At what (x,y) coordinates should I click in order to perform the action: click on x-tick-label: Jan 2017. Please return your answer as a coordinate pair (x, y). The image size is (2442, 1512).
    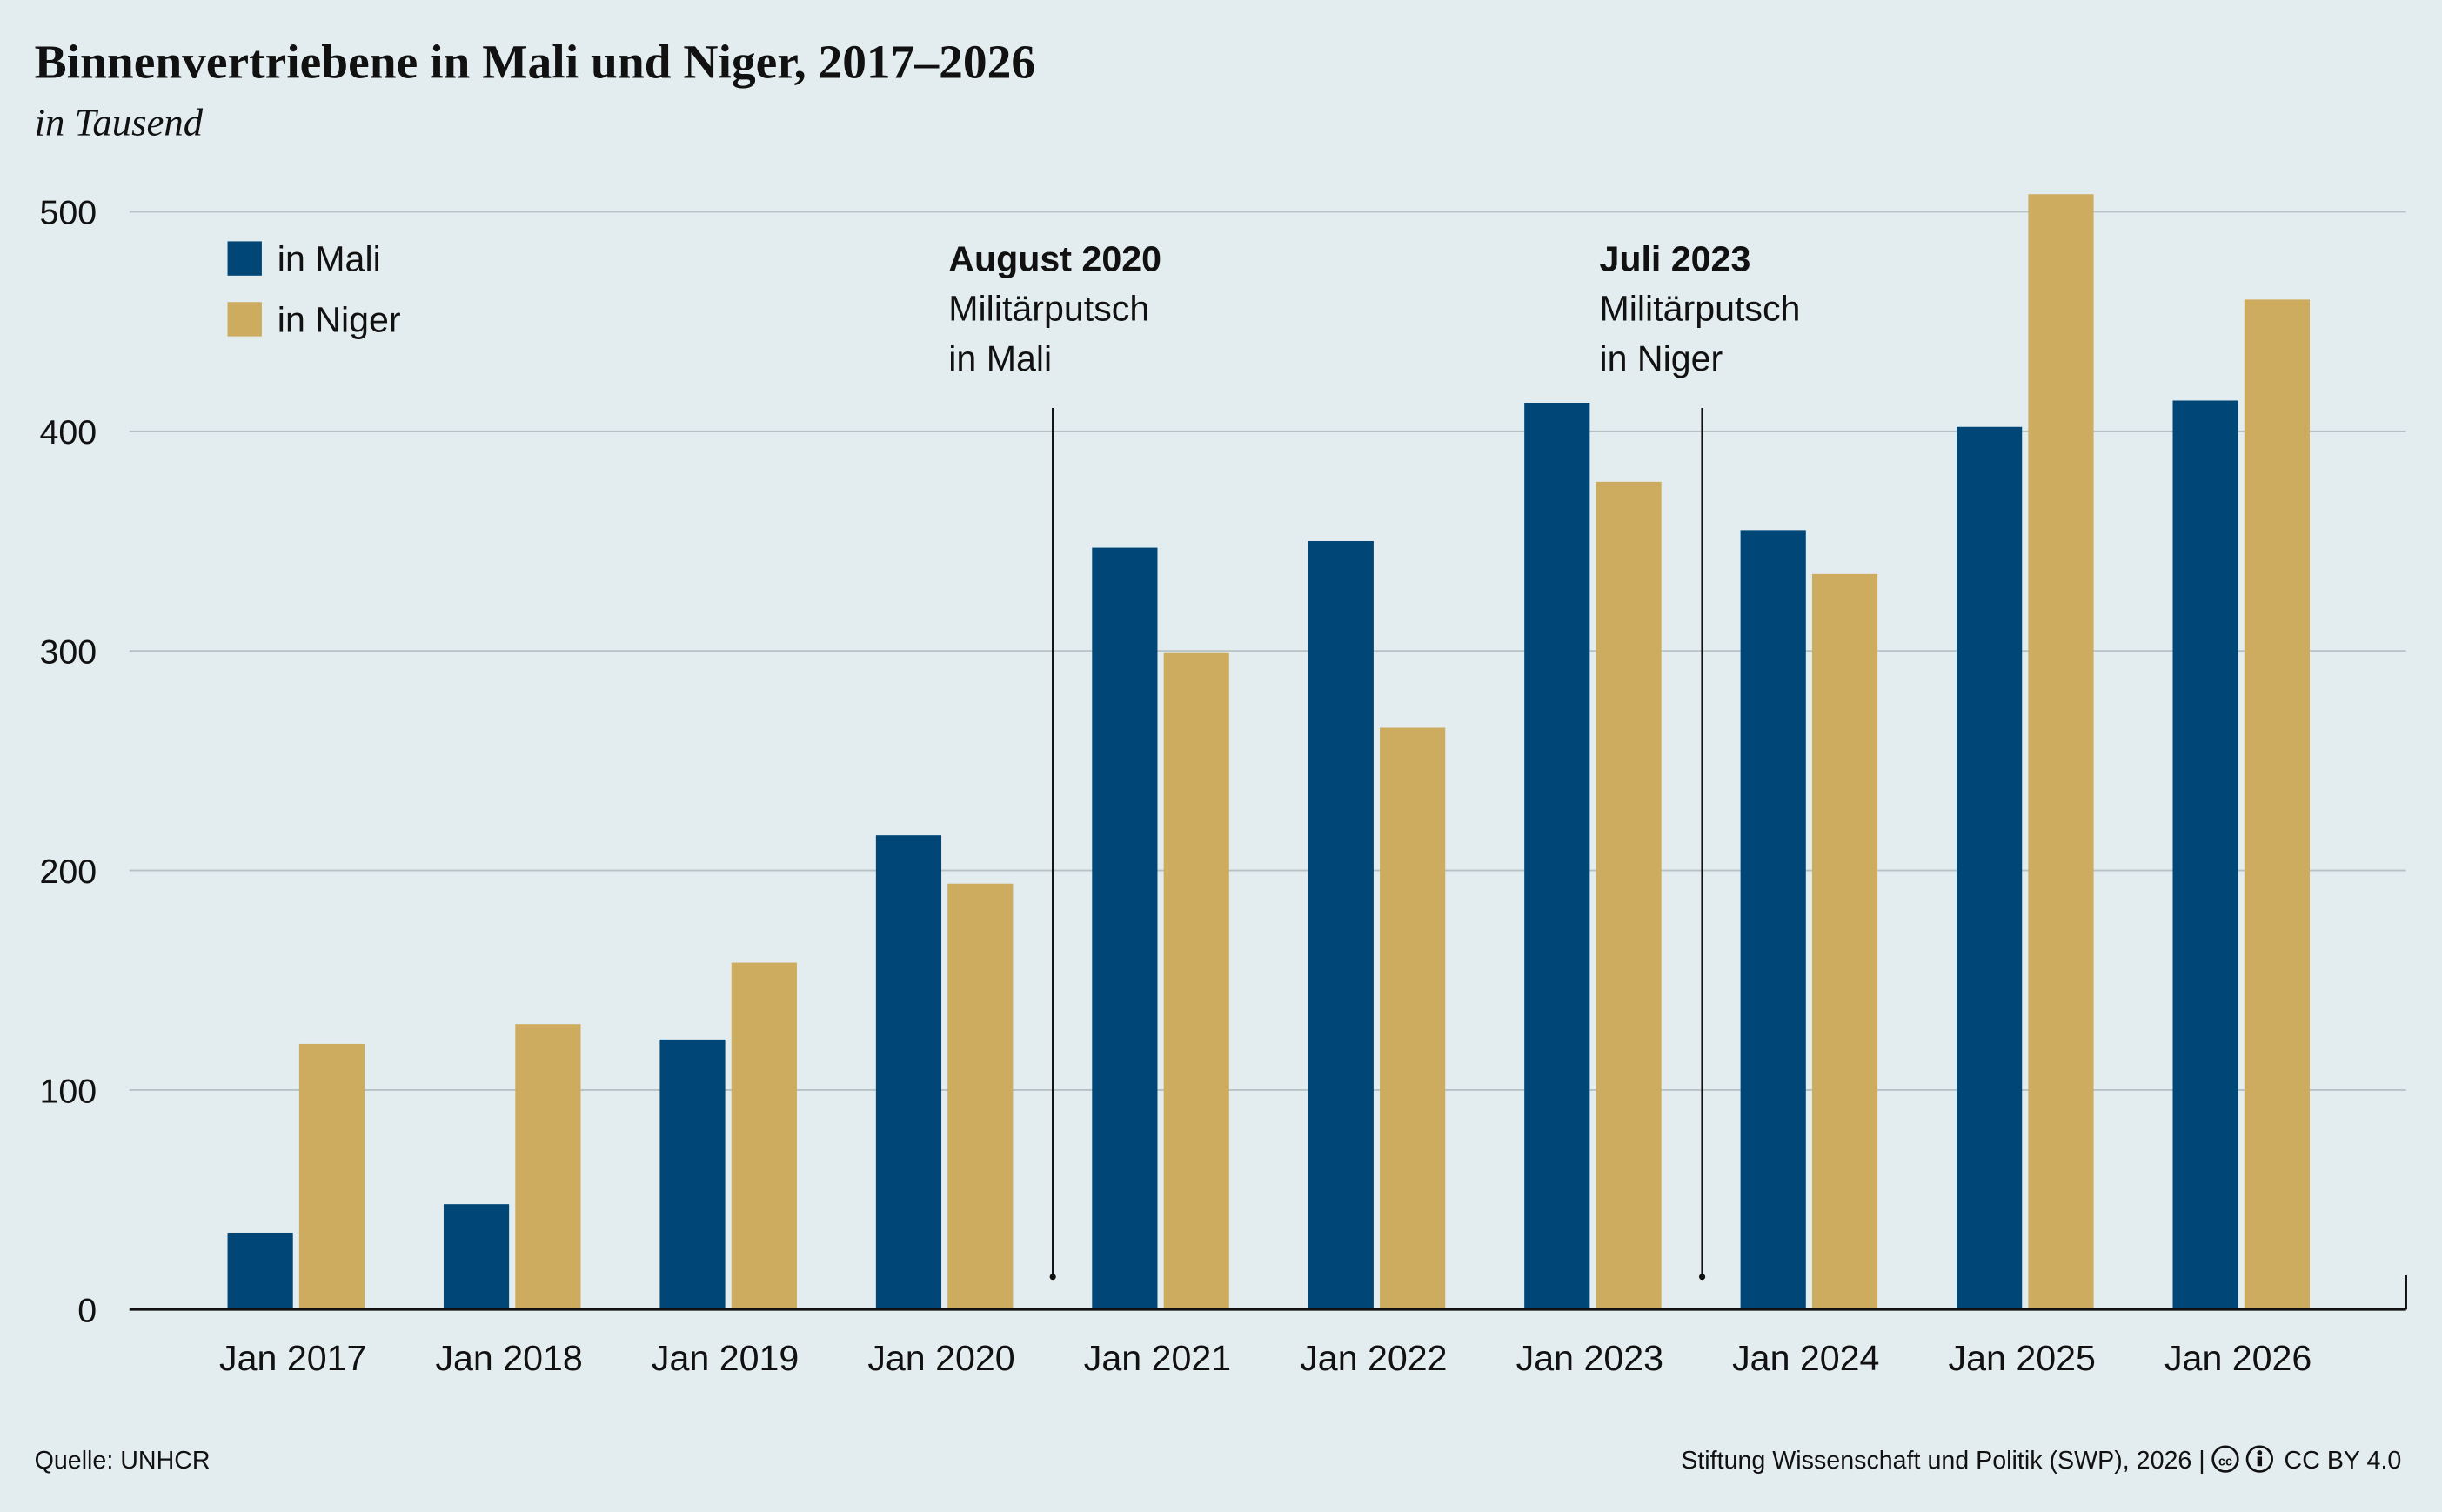
    Looking at the image, I should click on (292, 1358).